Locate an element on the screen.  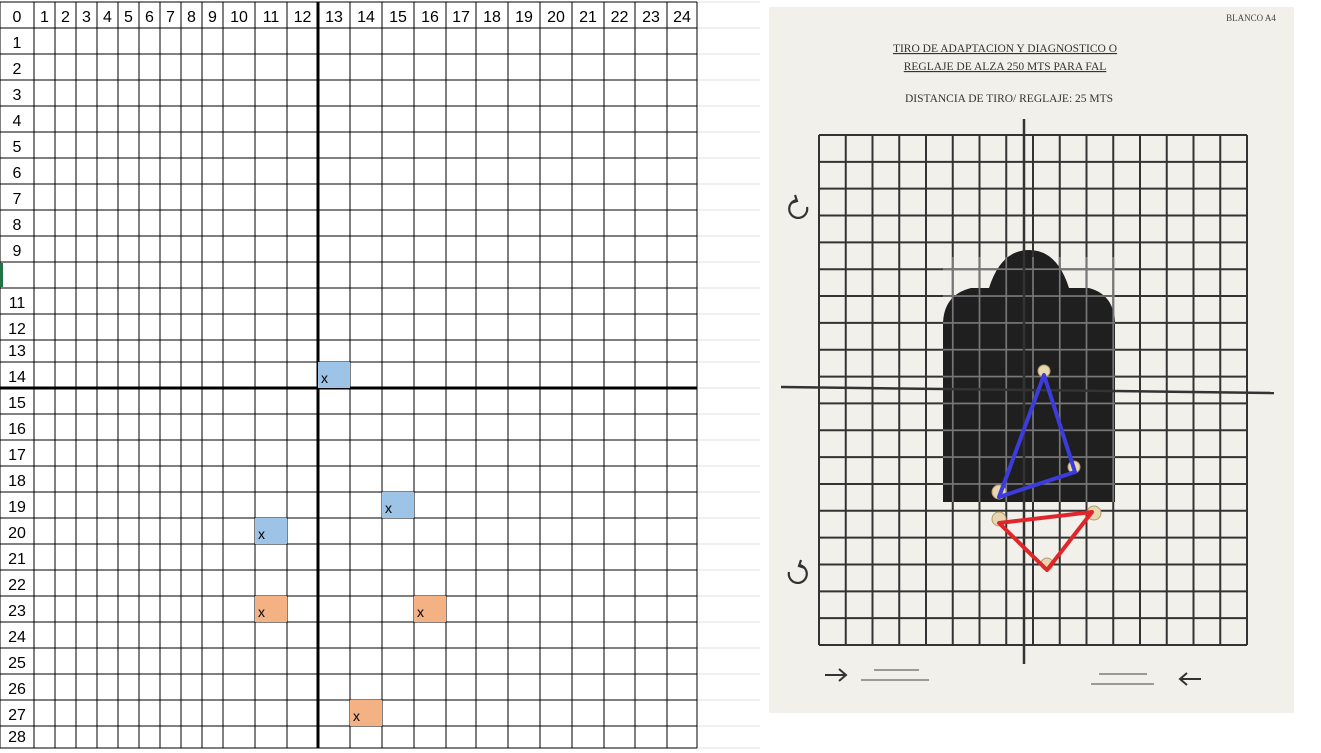
row-header: 12 is located at coordinates (17, 329).